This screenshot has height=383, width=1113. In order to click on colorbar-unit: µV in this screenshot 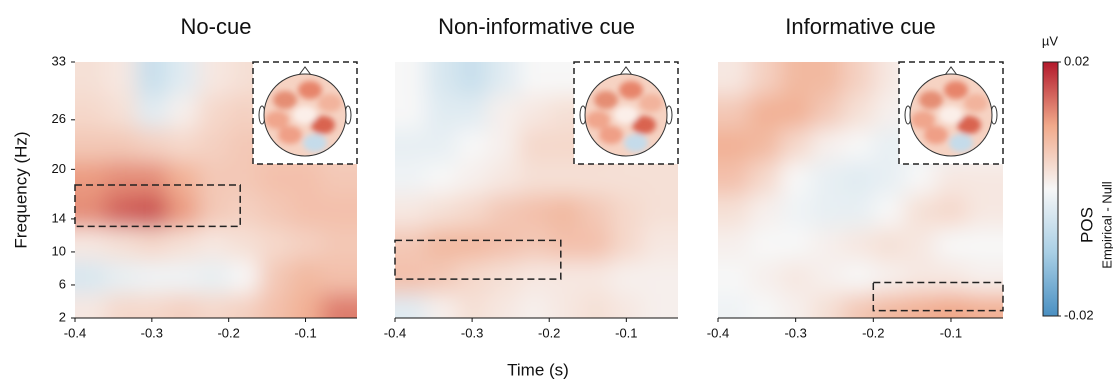, I will do `click(1050, 40)`.